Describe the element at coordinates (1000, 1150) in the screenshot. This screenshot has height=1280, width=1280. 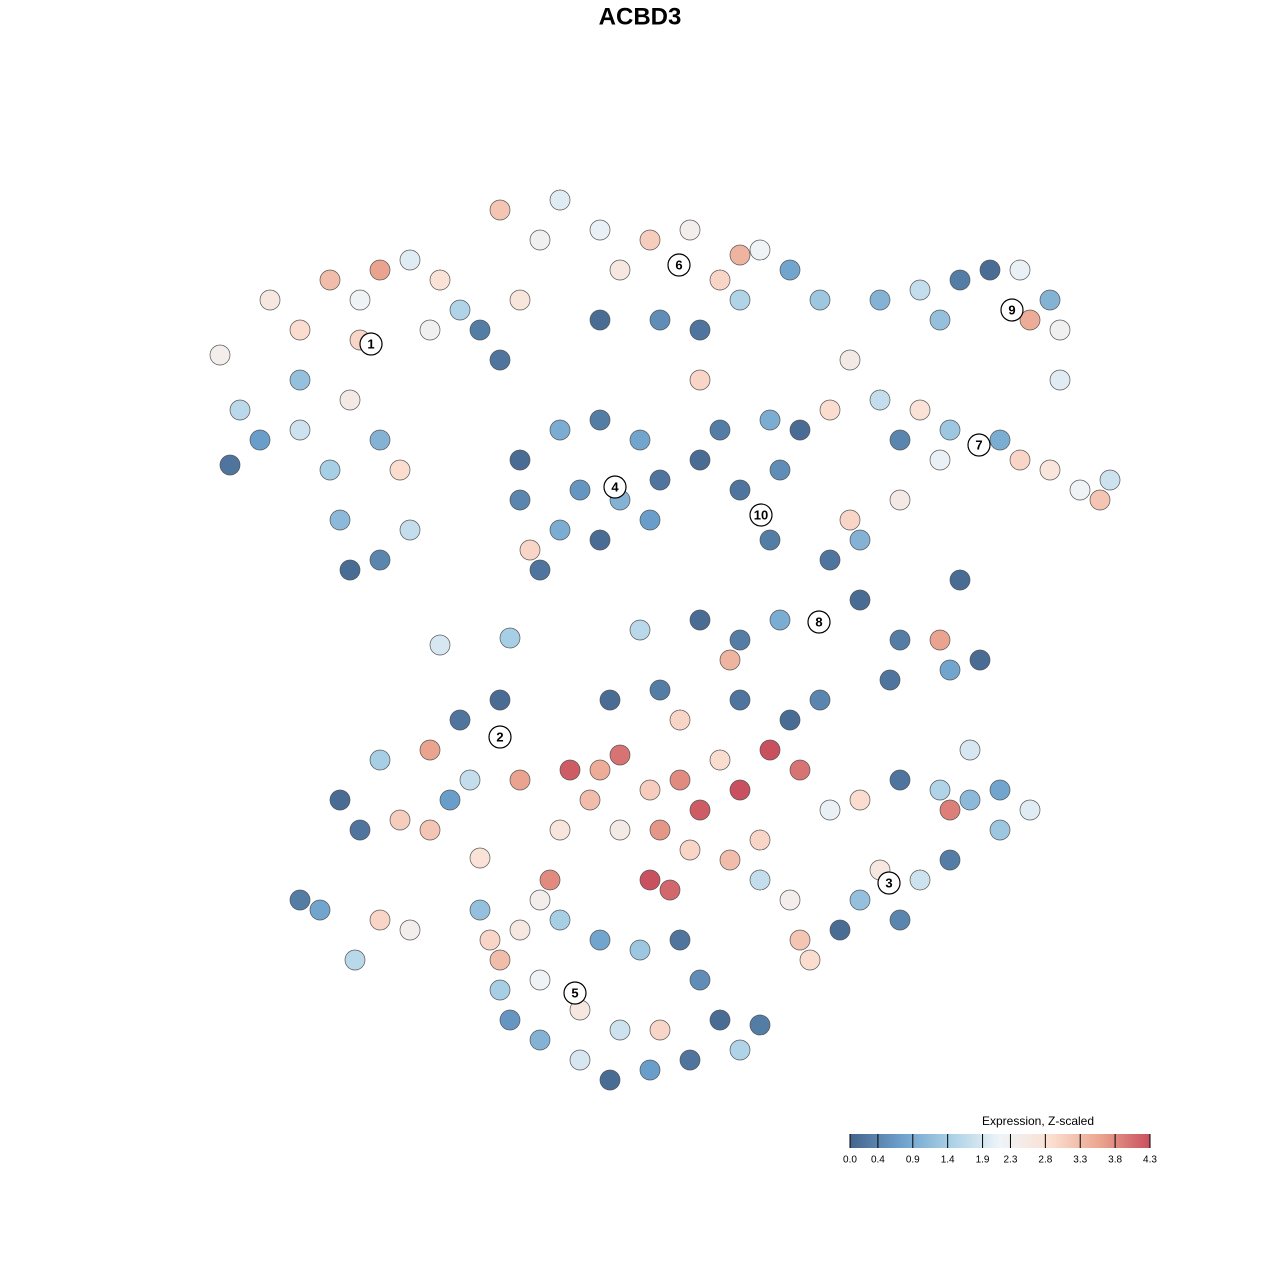
I see `colorbar-ticks: 0.0 0.4 0.9 1.4 1.9 2.3 2.8 3.3 3.8 4.3` at that location.